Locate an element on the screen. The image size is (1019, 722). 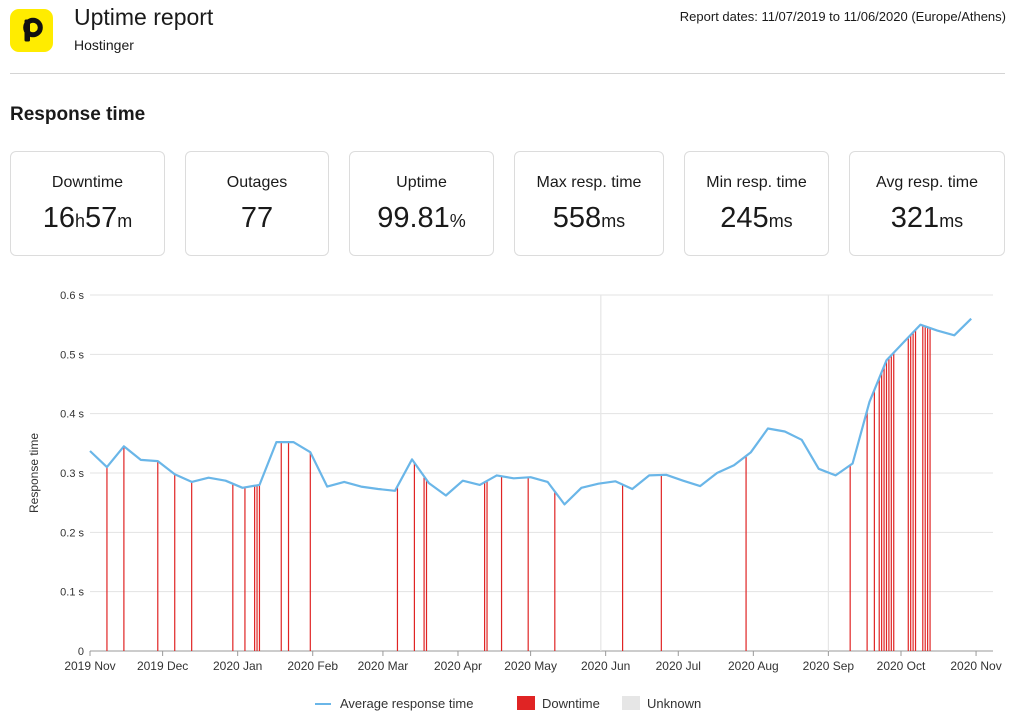
legend-label-unknown: Unknown is located at coordinates (674, 703).